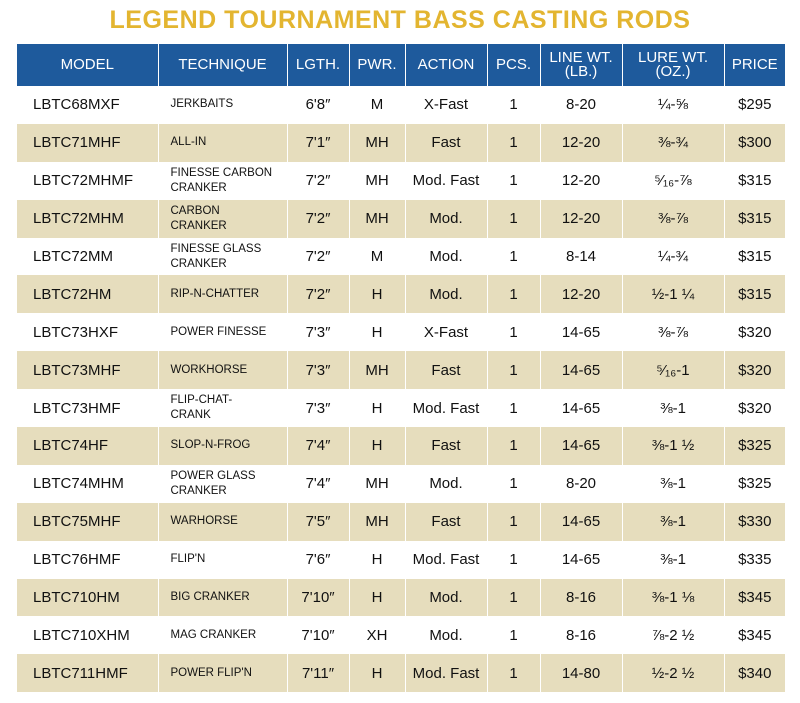 The height and width of the screenshot is (703, 800). What do you see at coordinates (87, 218) in the screenshot?
I see `model-cell: LBTC72MHM` at bounding box center [87, 218].